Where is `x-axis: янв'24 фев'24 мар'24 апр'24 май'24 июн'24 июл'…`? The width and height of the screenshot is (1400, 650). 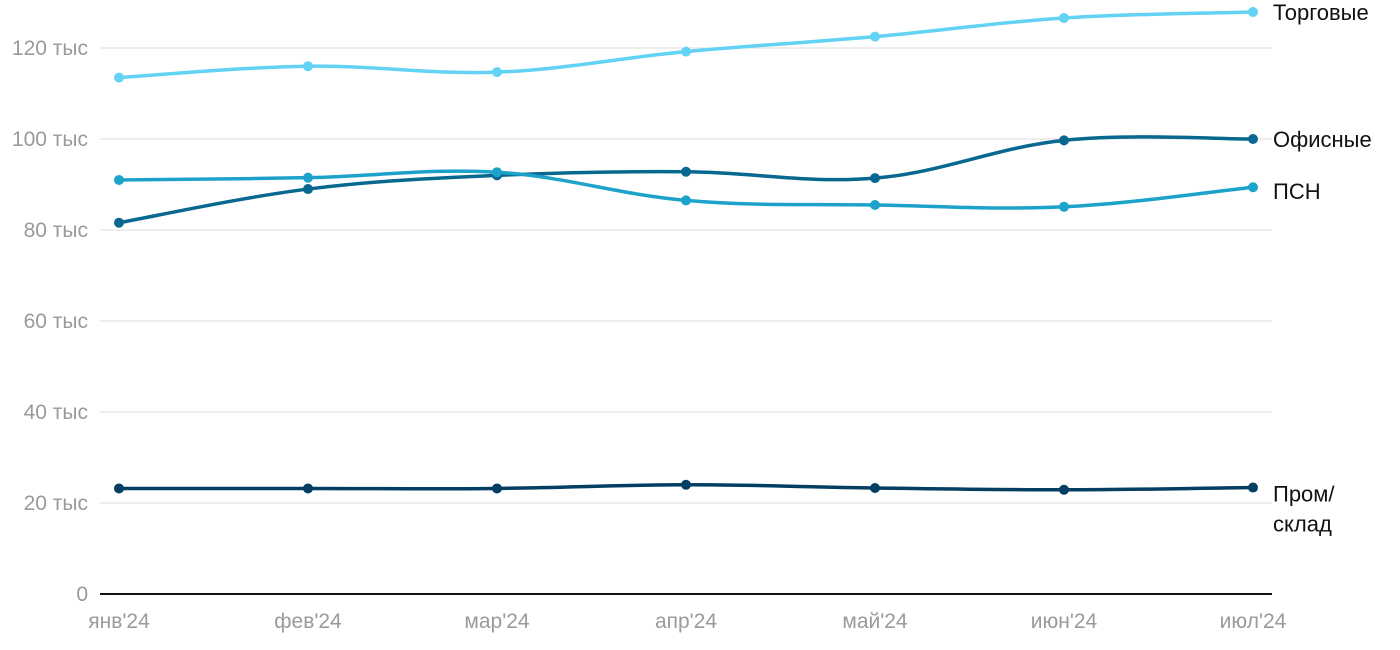
x-axis: янв'24 фев'24 мар'24 апр'24 май'24 июн'24 июл'… is located at coordinates (687, 613).